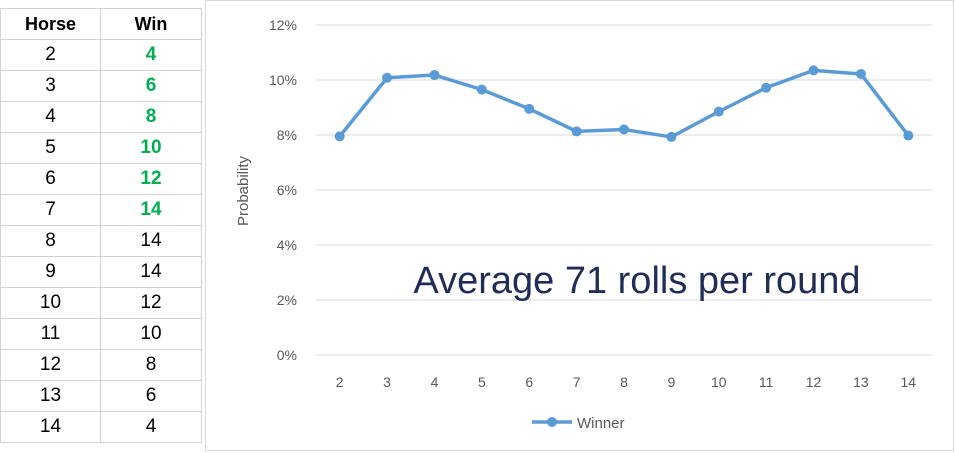 The width and height of the screenshot is (955, 453). I want to click on cell-horse: 13, so click(50, 396).